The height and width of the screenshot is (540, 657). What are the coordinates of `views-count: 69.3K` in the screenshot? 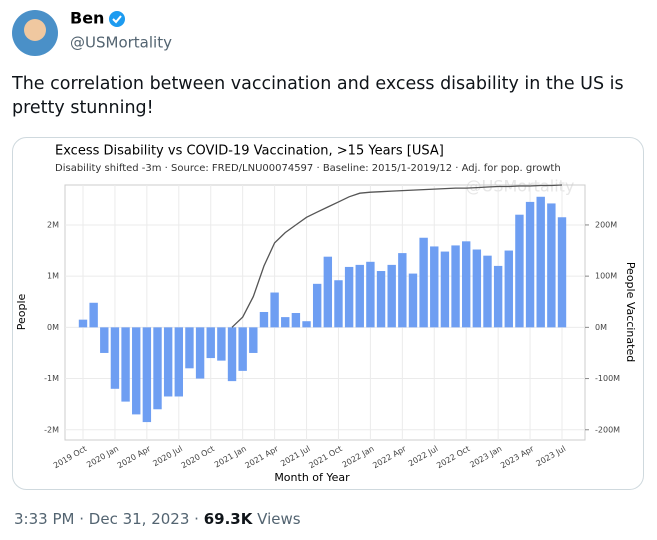 It's located at (229, 519).